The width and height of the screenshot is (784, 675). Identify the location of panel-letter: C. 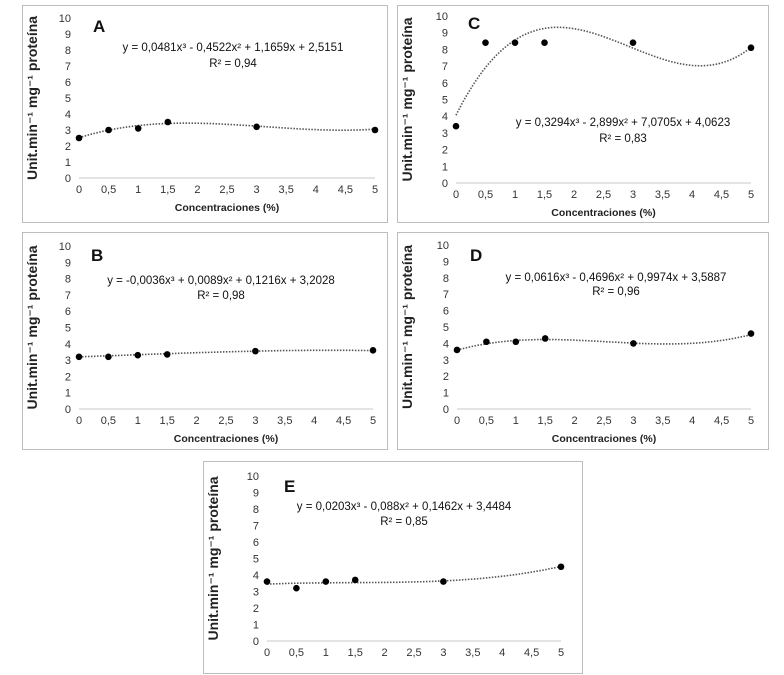
(474, 23).